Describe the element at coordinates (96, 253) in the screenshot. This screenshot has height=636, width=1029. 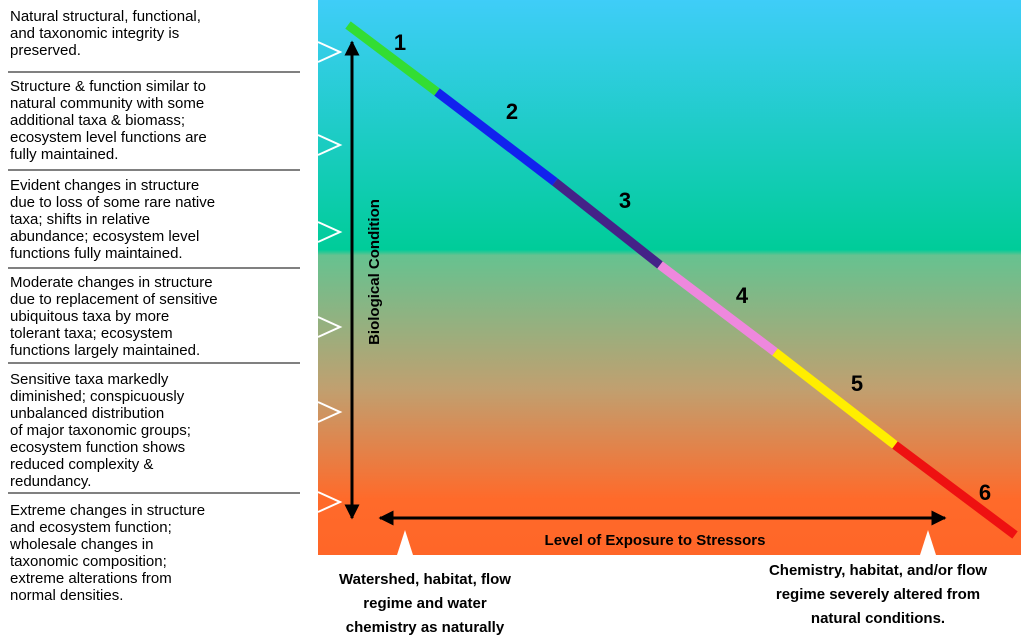
I see `level-description: functions fully maintained.` at that location.